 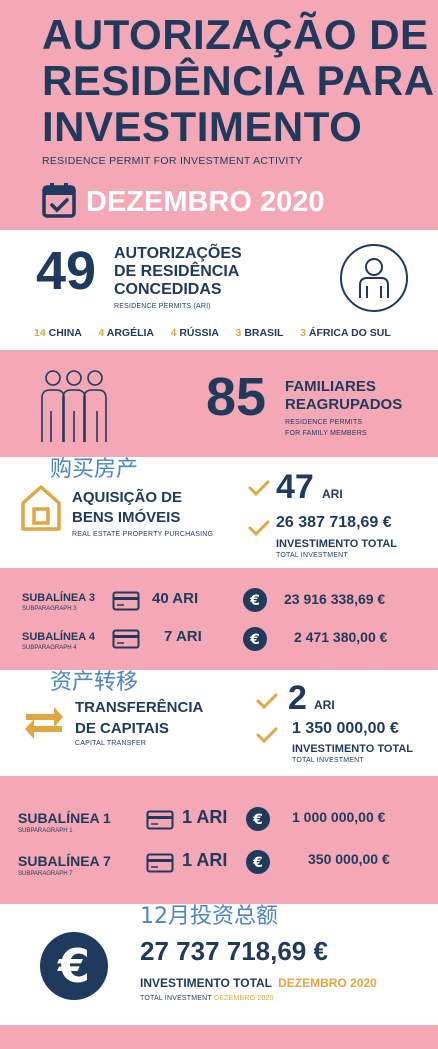 What do you see at coordinates (64, 818) in the screenshot?
I see `breakdown-label: SUBALÍNEA 1` at bounding box center [64, 818].